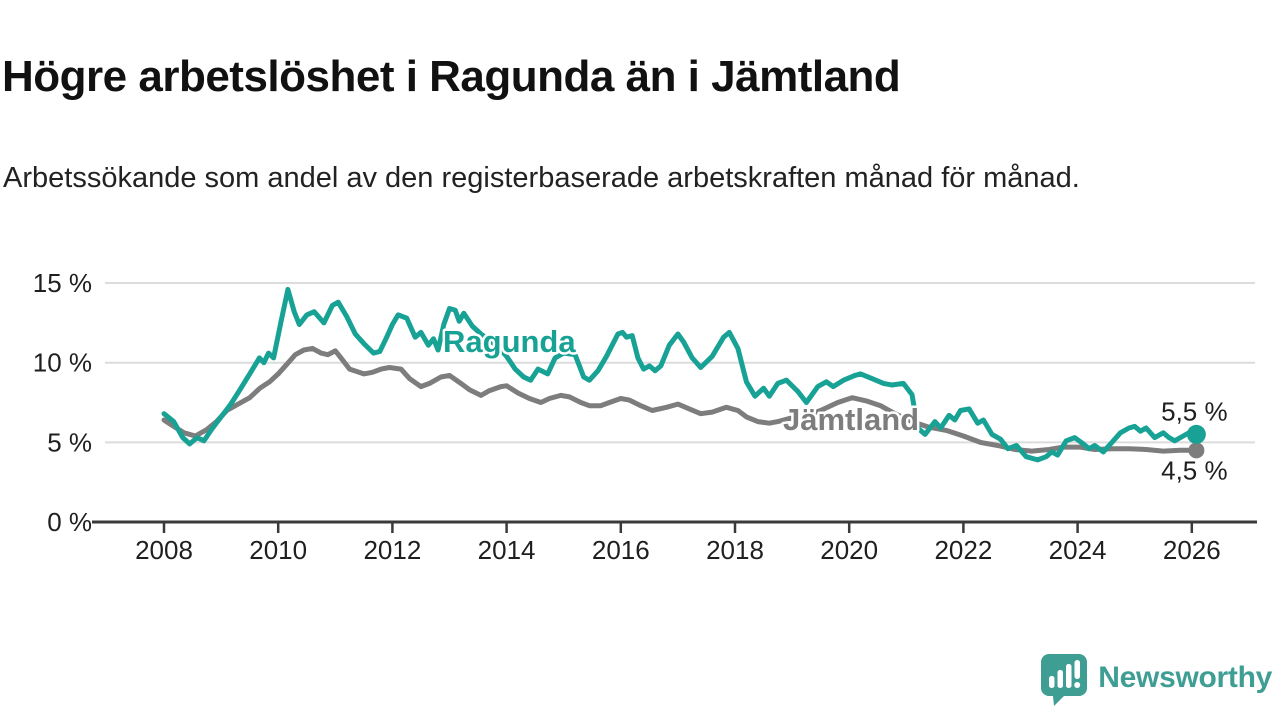 This screenshot has width=1280, height=720. I want to click on jmtland-end-value-label: 4,5 %, so click(1194, 470).